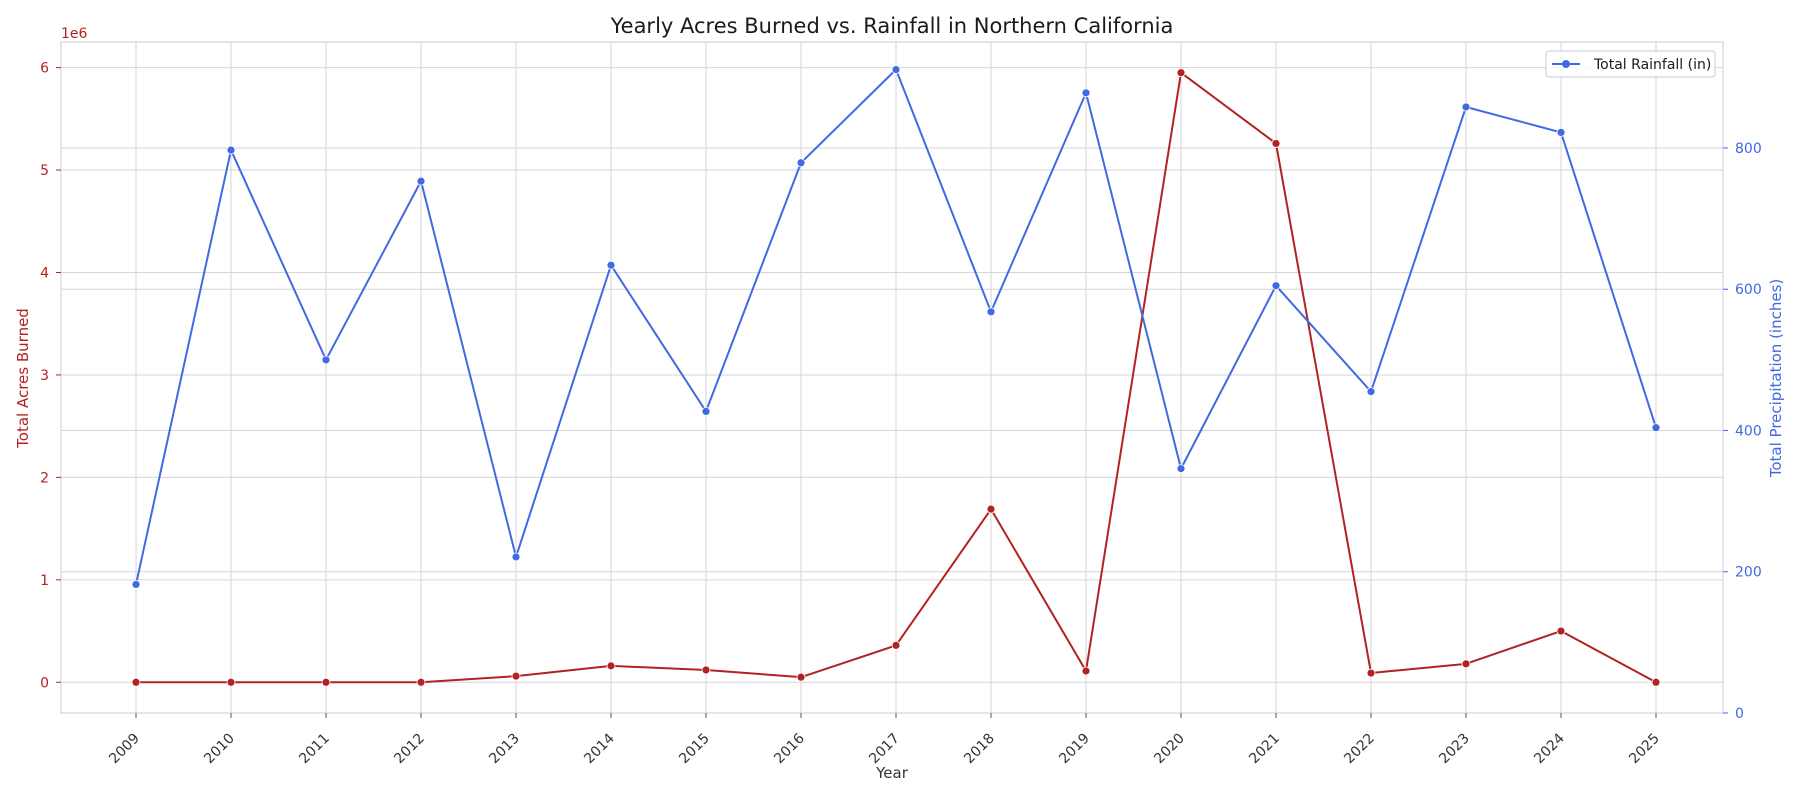  Describe the element at coordinates (44, 171) in the screenshot. I see `left-y-tick-label: 5` at that location.